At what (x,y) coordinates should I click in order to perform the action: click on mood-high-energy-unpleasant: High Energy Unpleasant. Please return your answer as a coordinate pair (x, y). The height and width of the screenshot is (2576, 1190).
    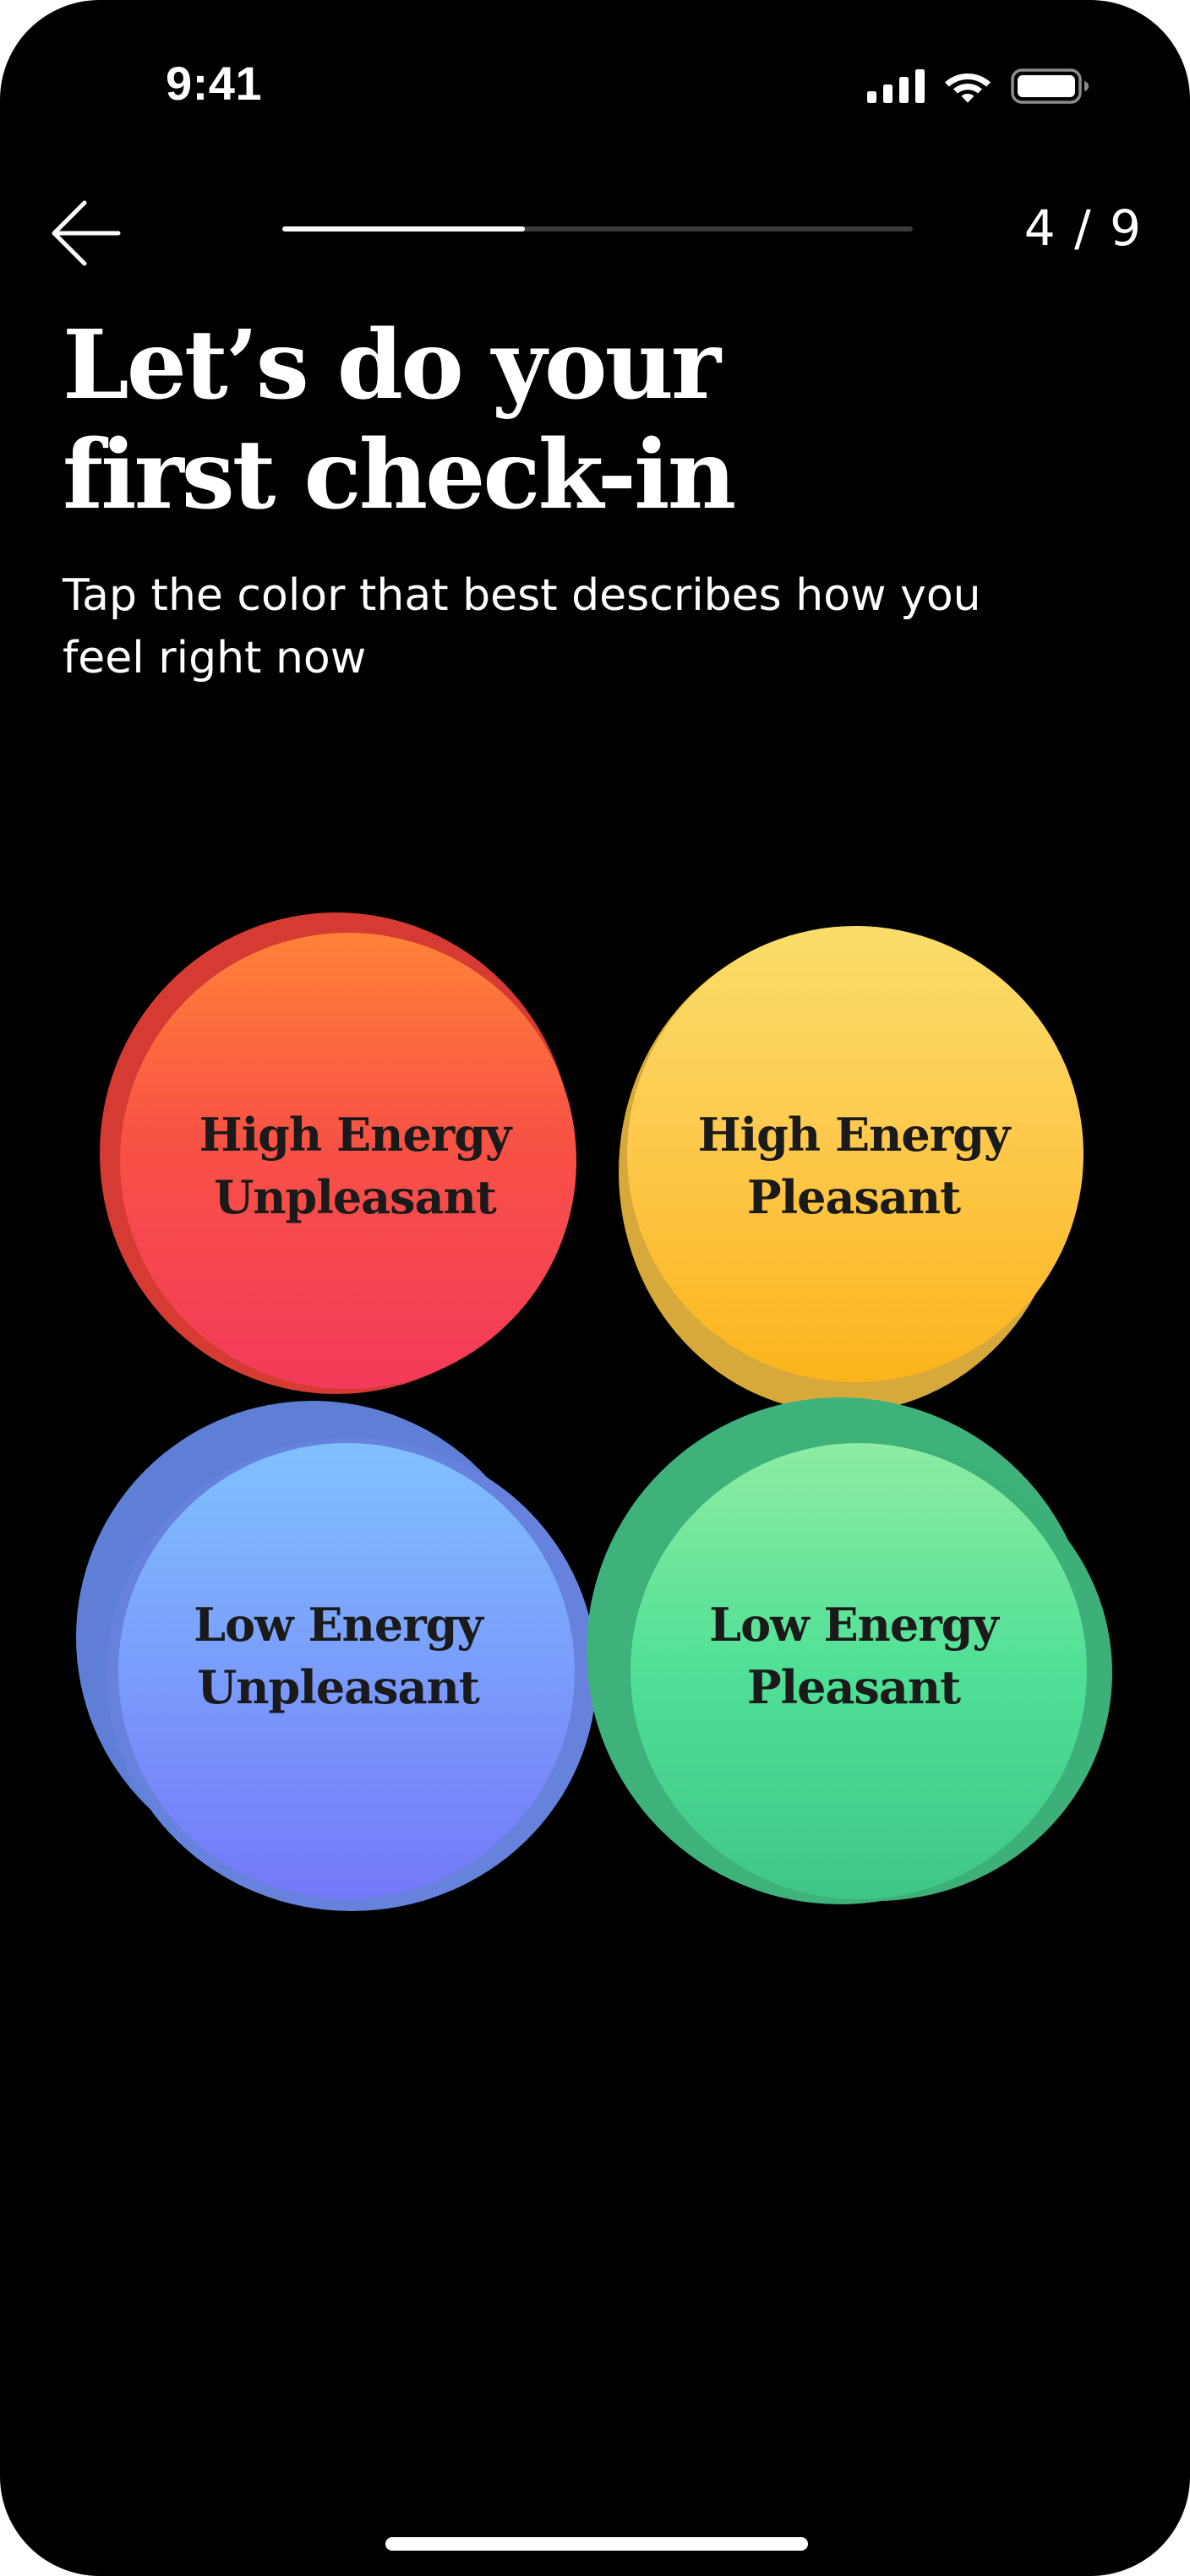
    Looking at the image, I should click on (355, 1166).